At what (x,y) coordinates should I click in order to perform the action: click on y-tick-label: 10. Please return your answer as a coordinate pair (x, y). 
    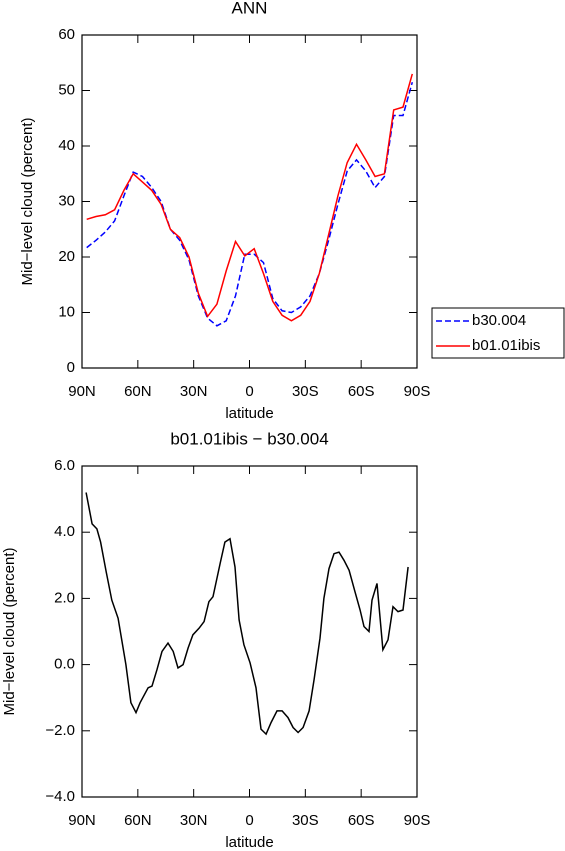
    Looking at the image, I should click on (66, 311).